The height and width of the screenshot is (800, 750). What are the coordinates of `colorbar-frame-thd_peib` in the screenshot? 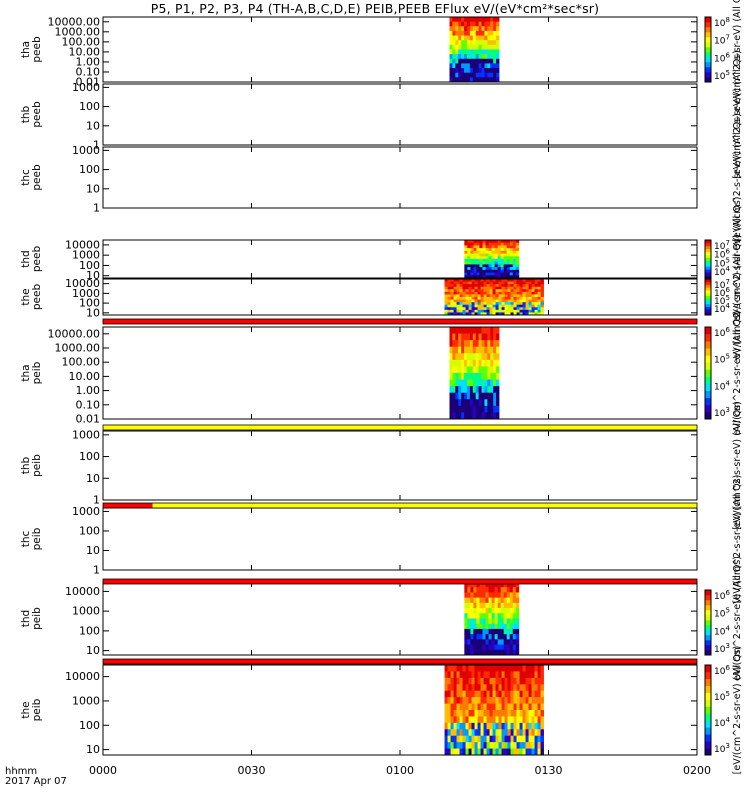 It's located at (708, 622).